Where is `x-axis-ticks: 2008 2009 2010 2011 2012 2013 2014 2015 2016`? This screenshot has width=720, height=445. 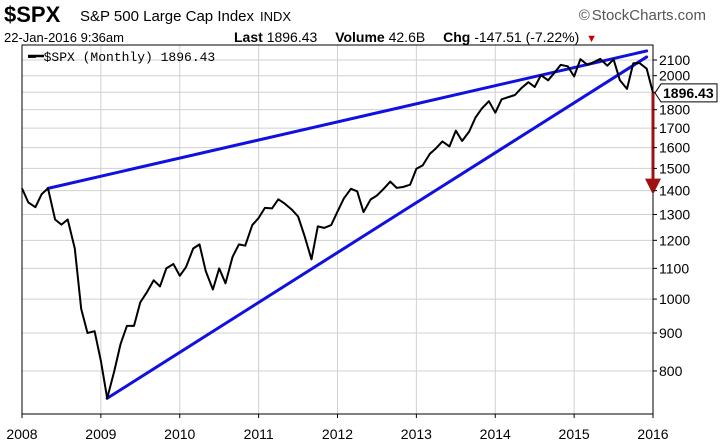
x-axis-ticks: 2008 2009 2010 2011 2012 2013 2014 2015 2016 is located at coordinates (337, 428).